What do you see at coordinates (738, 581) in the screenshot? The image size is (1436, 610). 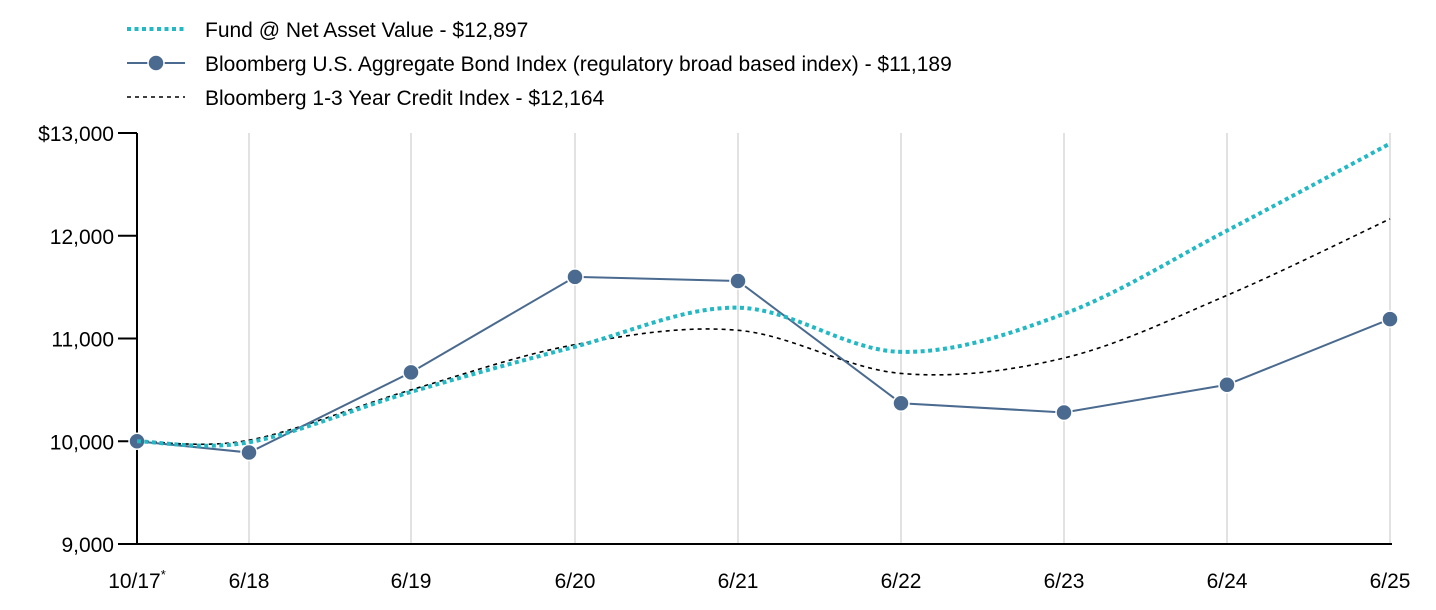 I see `x-tick-label: 6/21` at bounding box center [738, 581].